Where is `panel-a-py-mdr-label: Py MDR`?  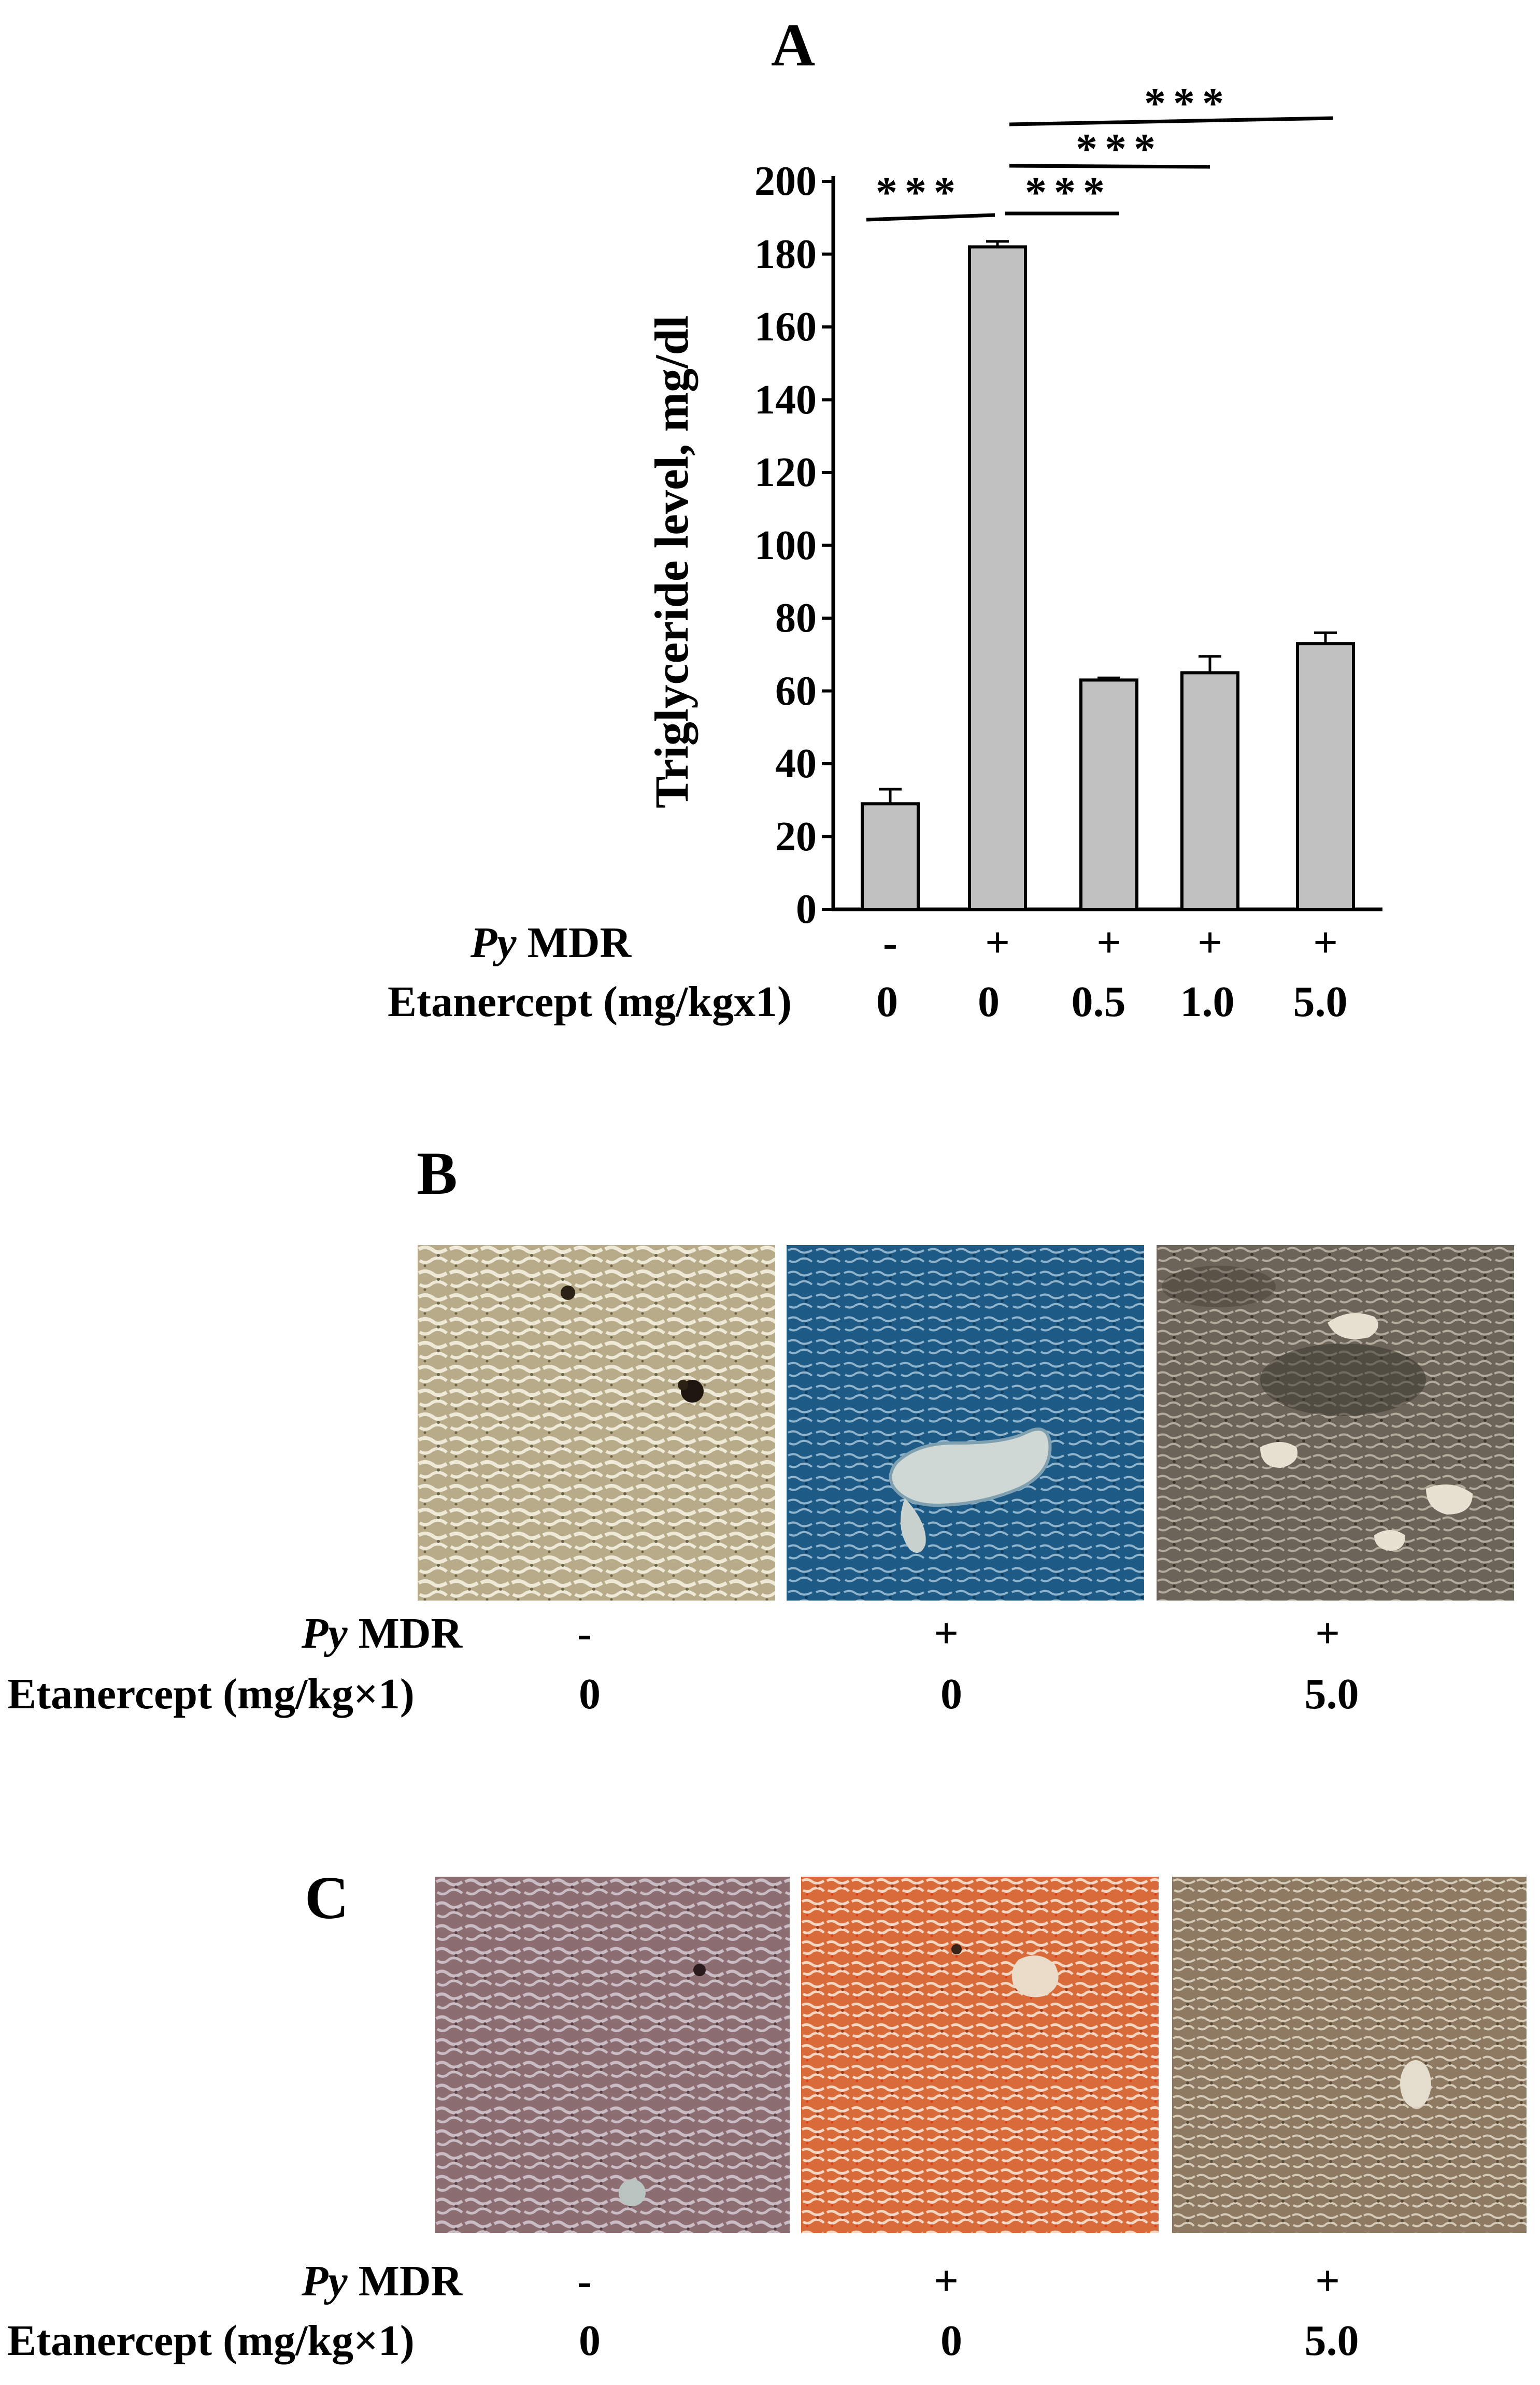
panel-a-py-mdr-label: Py MDR is located at coordinates (550, 943).